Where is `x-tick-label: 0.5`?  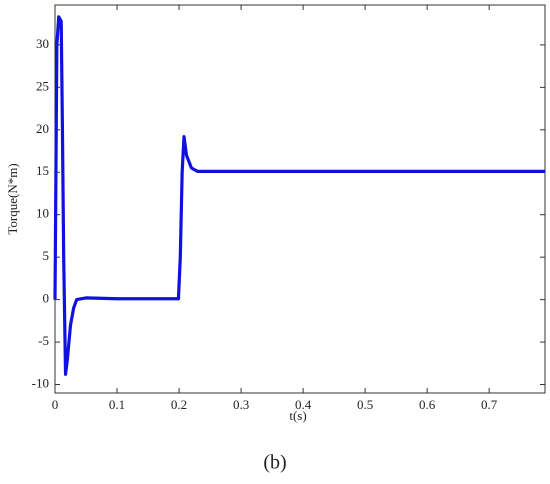 x-tick-label: 0.5 is located at coordinates (365, 404).